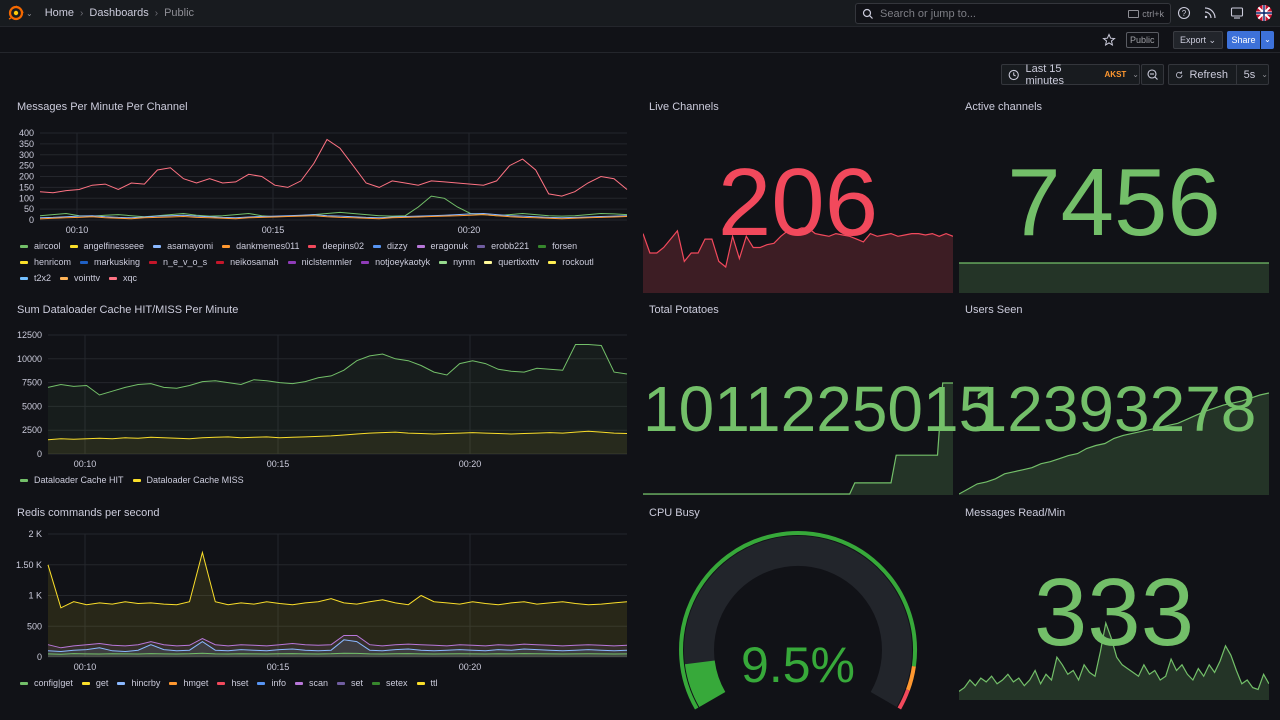 The width and height of the screenshot is (1280, 720). Describe the element at coordinates (1013, 13) in the screenshot. I see `search-input: Search or jump to... ctrl+k` at that location.